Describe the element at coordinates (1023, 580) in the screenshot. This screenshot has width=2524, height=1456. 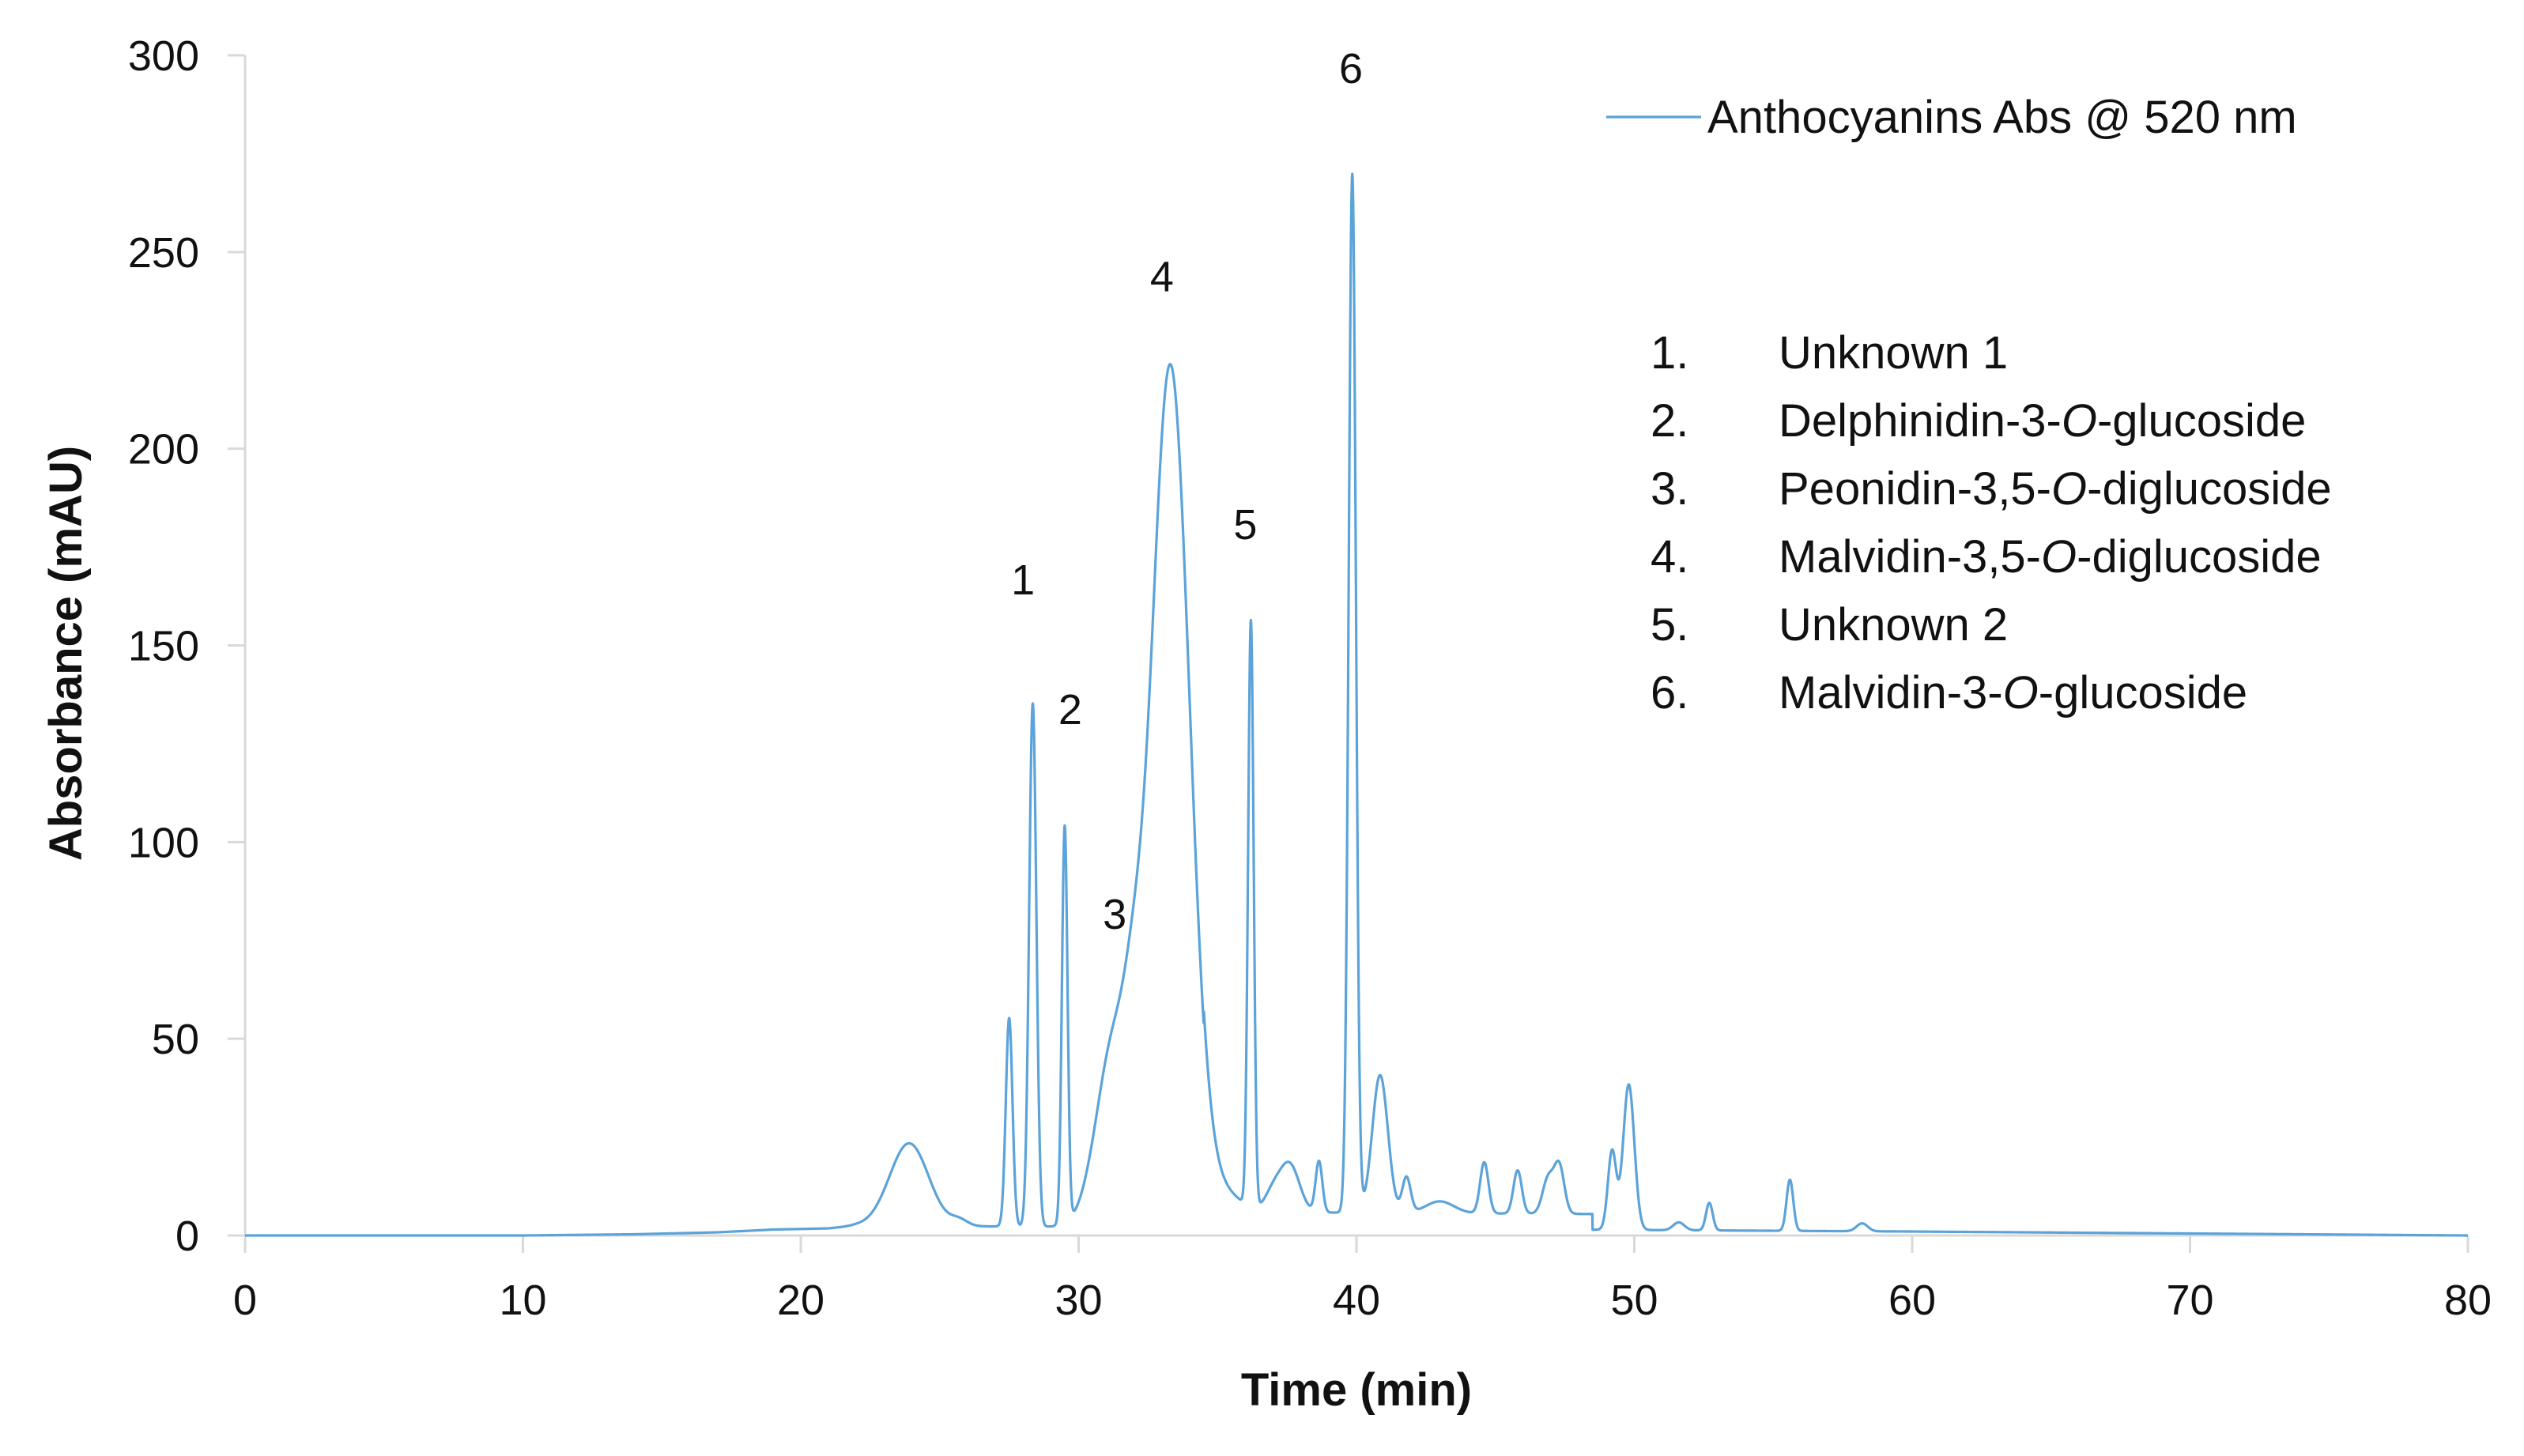
I see `peak-label: 1` at that location.